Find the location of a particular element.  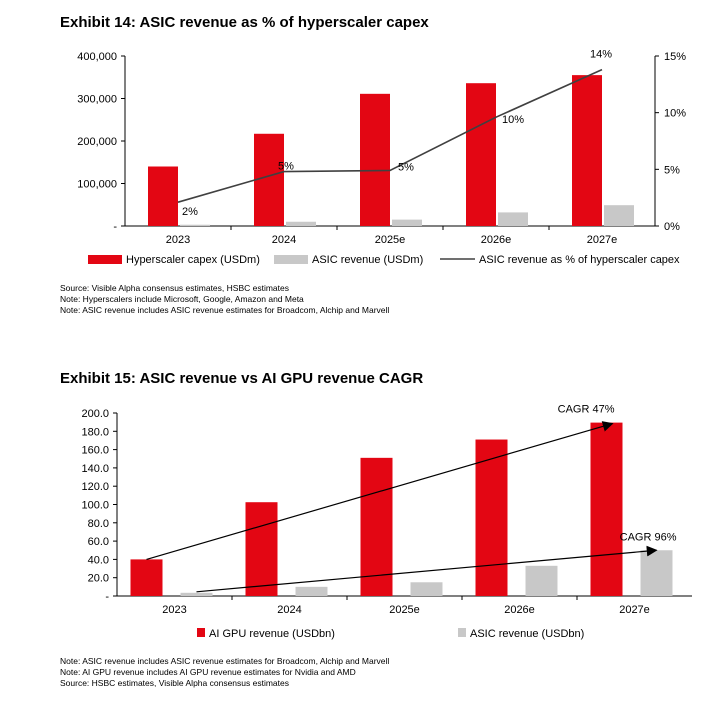

y-tick-label: 60.0 is located at coordinates (98, 542).